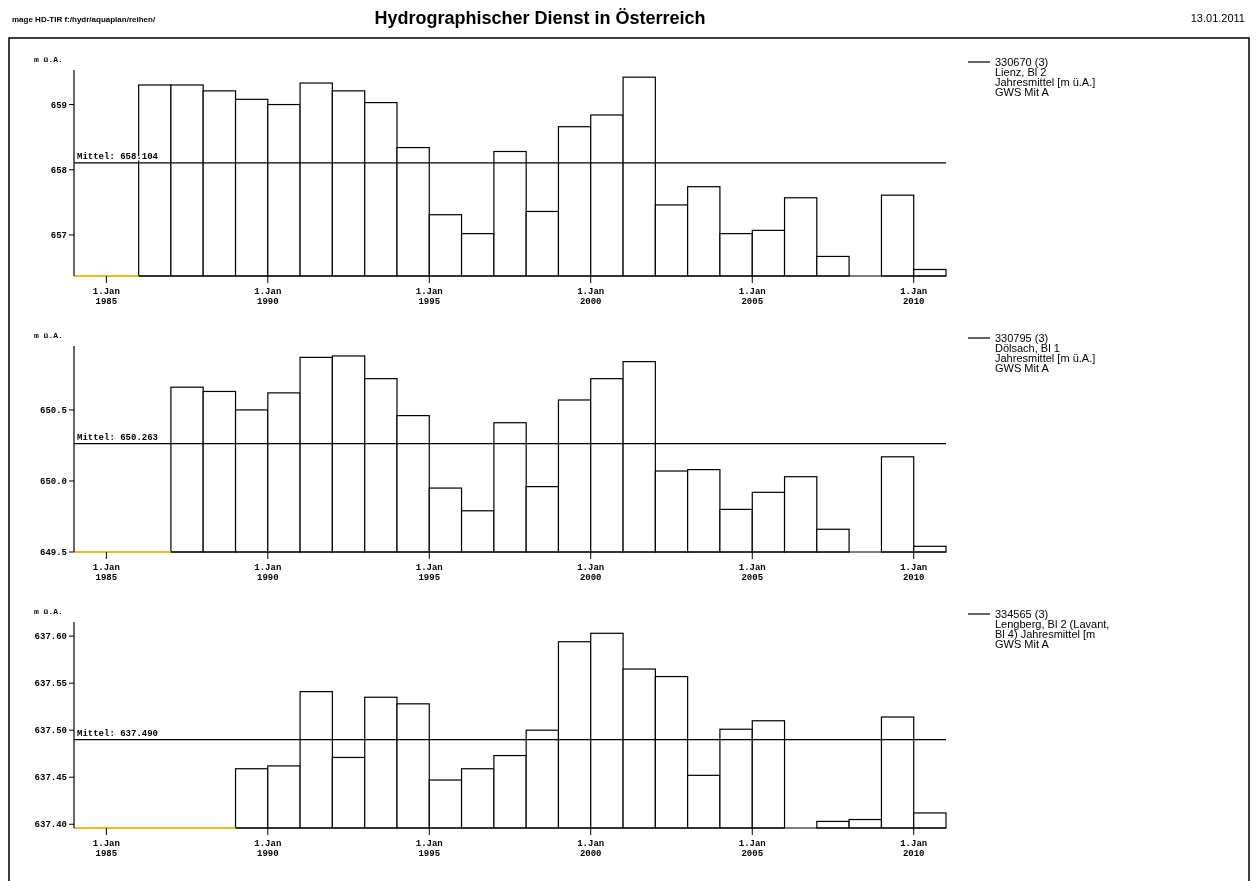 This screenshot has width=1258, height=881. What do you see at coordinates (58, 235) in the screenshot?
I see `y-tick-label: 657` at bounding box center [58, 235].